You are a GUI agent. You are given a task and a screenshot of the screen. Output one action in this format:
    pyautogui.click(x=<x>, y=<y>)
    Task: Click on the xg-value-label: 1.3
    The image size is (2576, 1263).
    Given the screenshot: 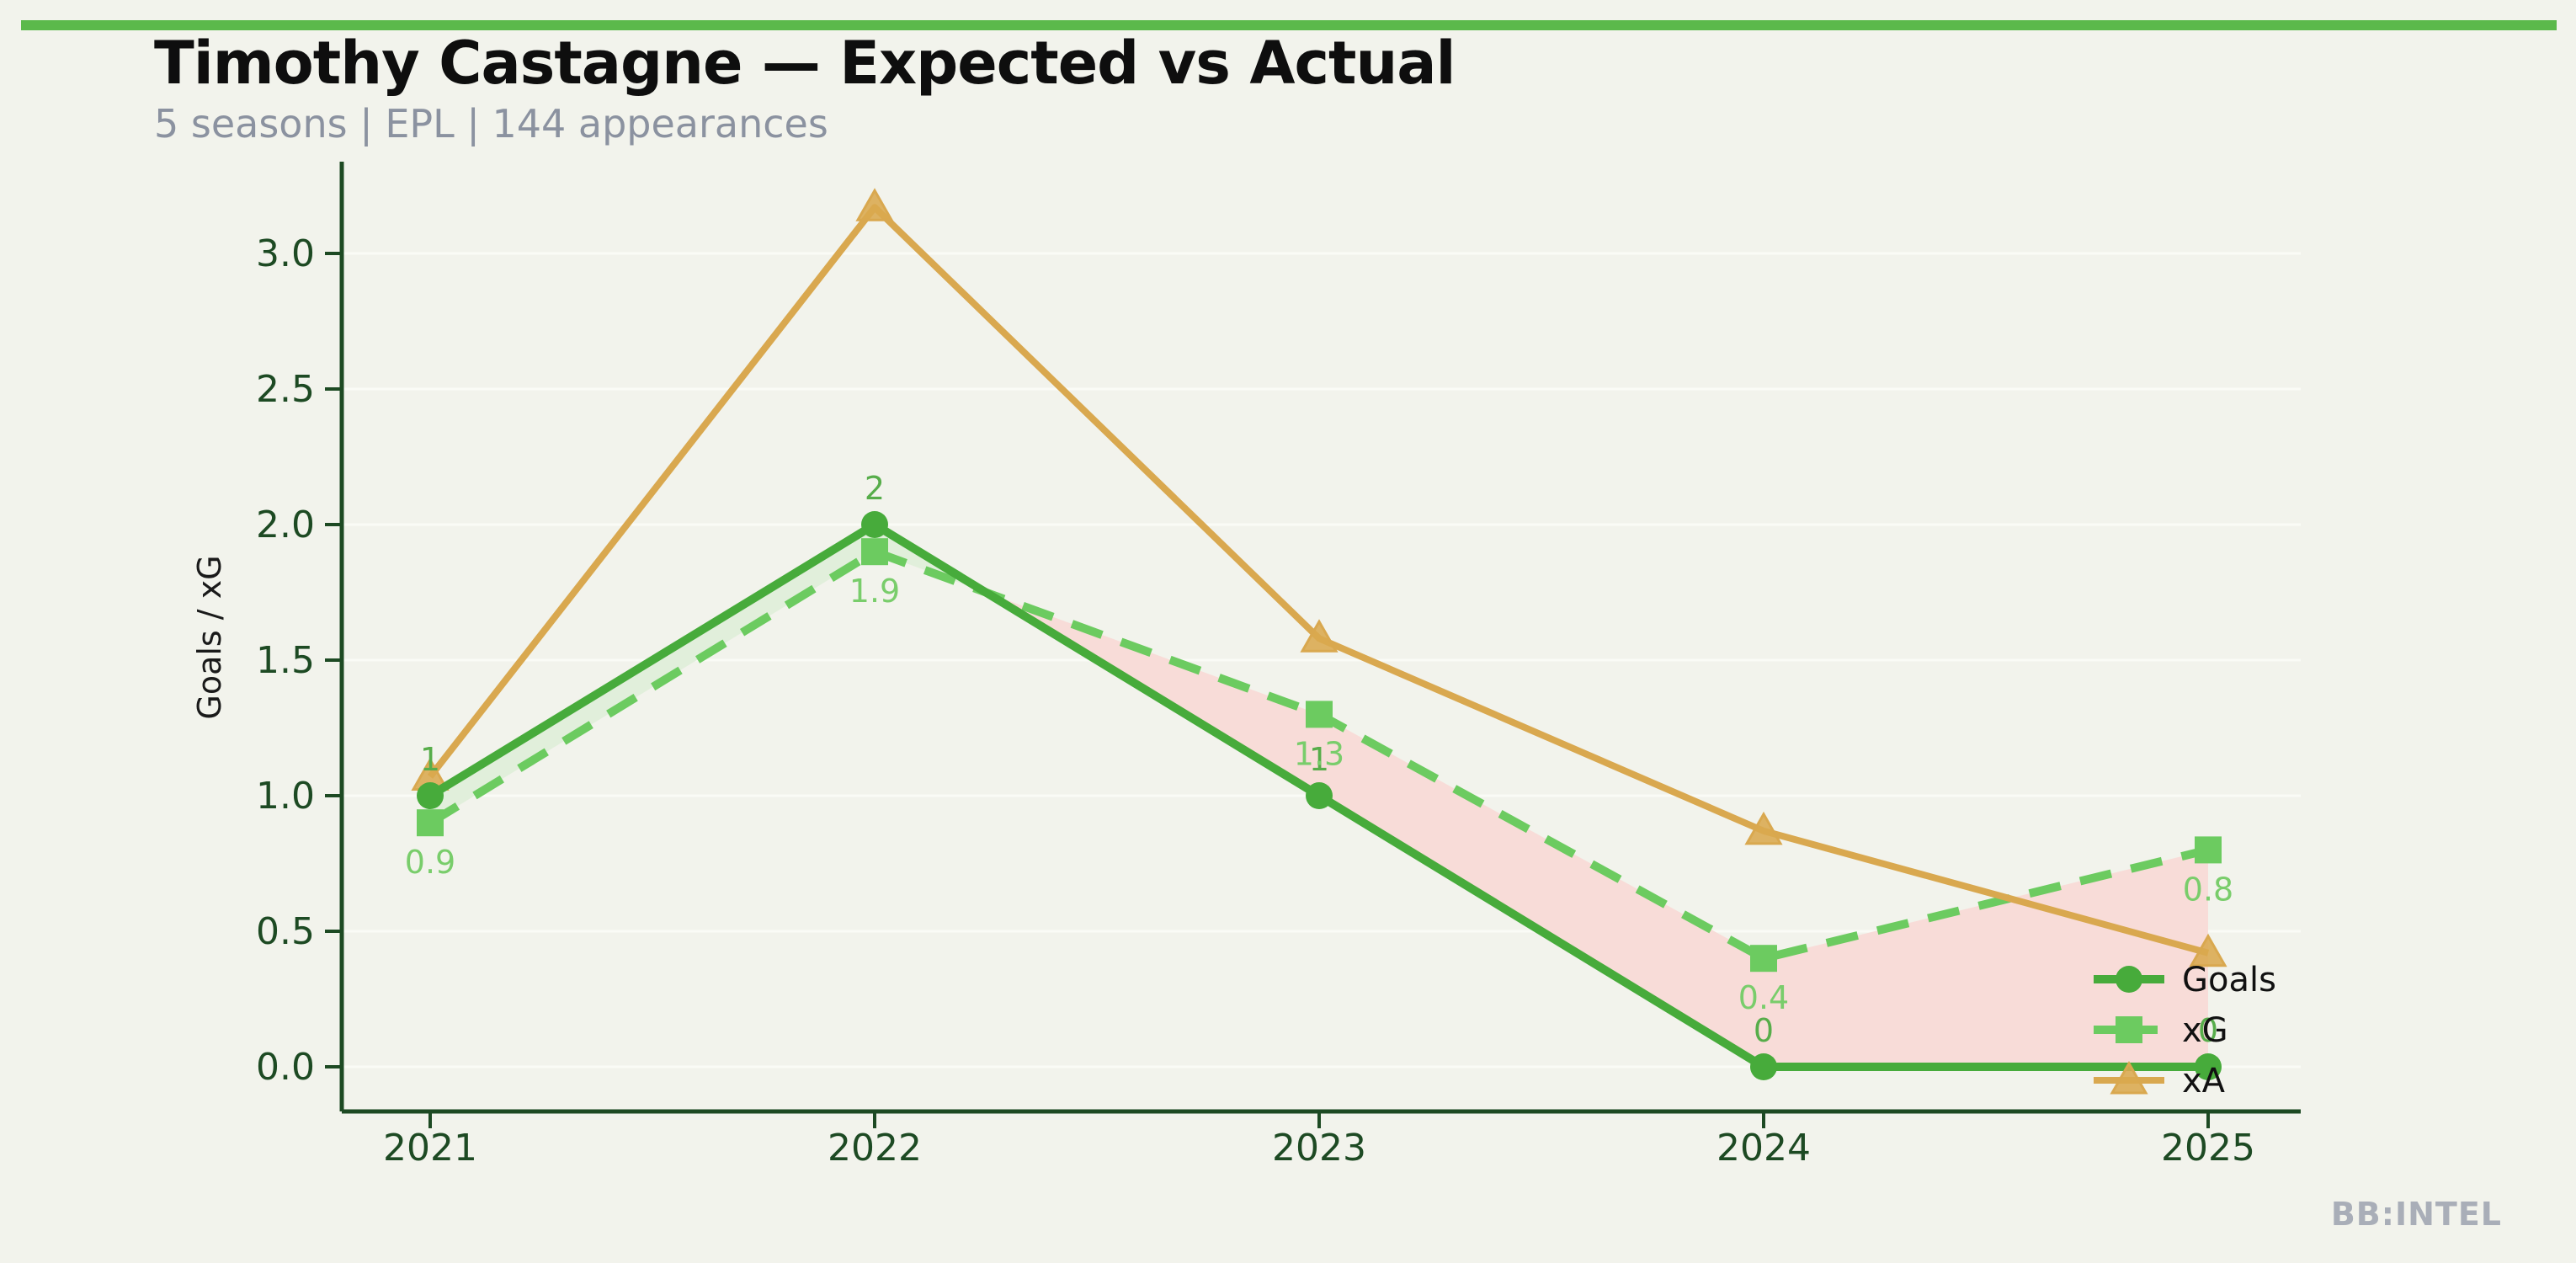 What is the action you would take?
    pyautogui.click(x=1319, y=753)
    